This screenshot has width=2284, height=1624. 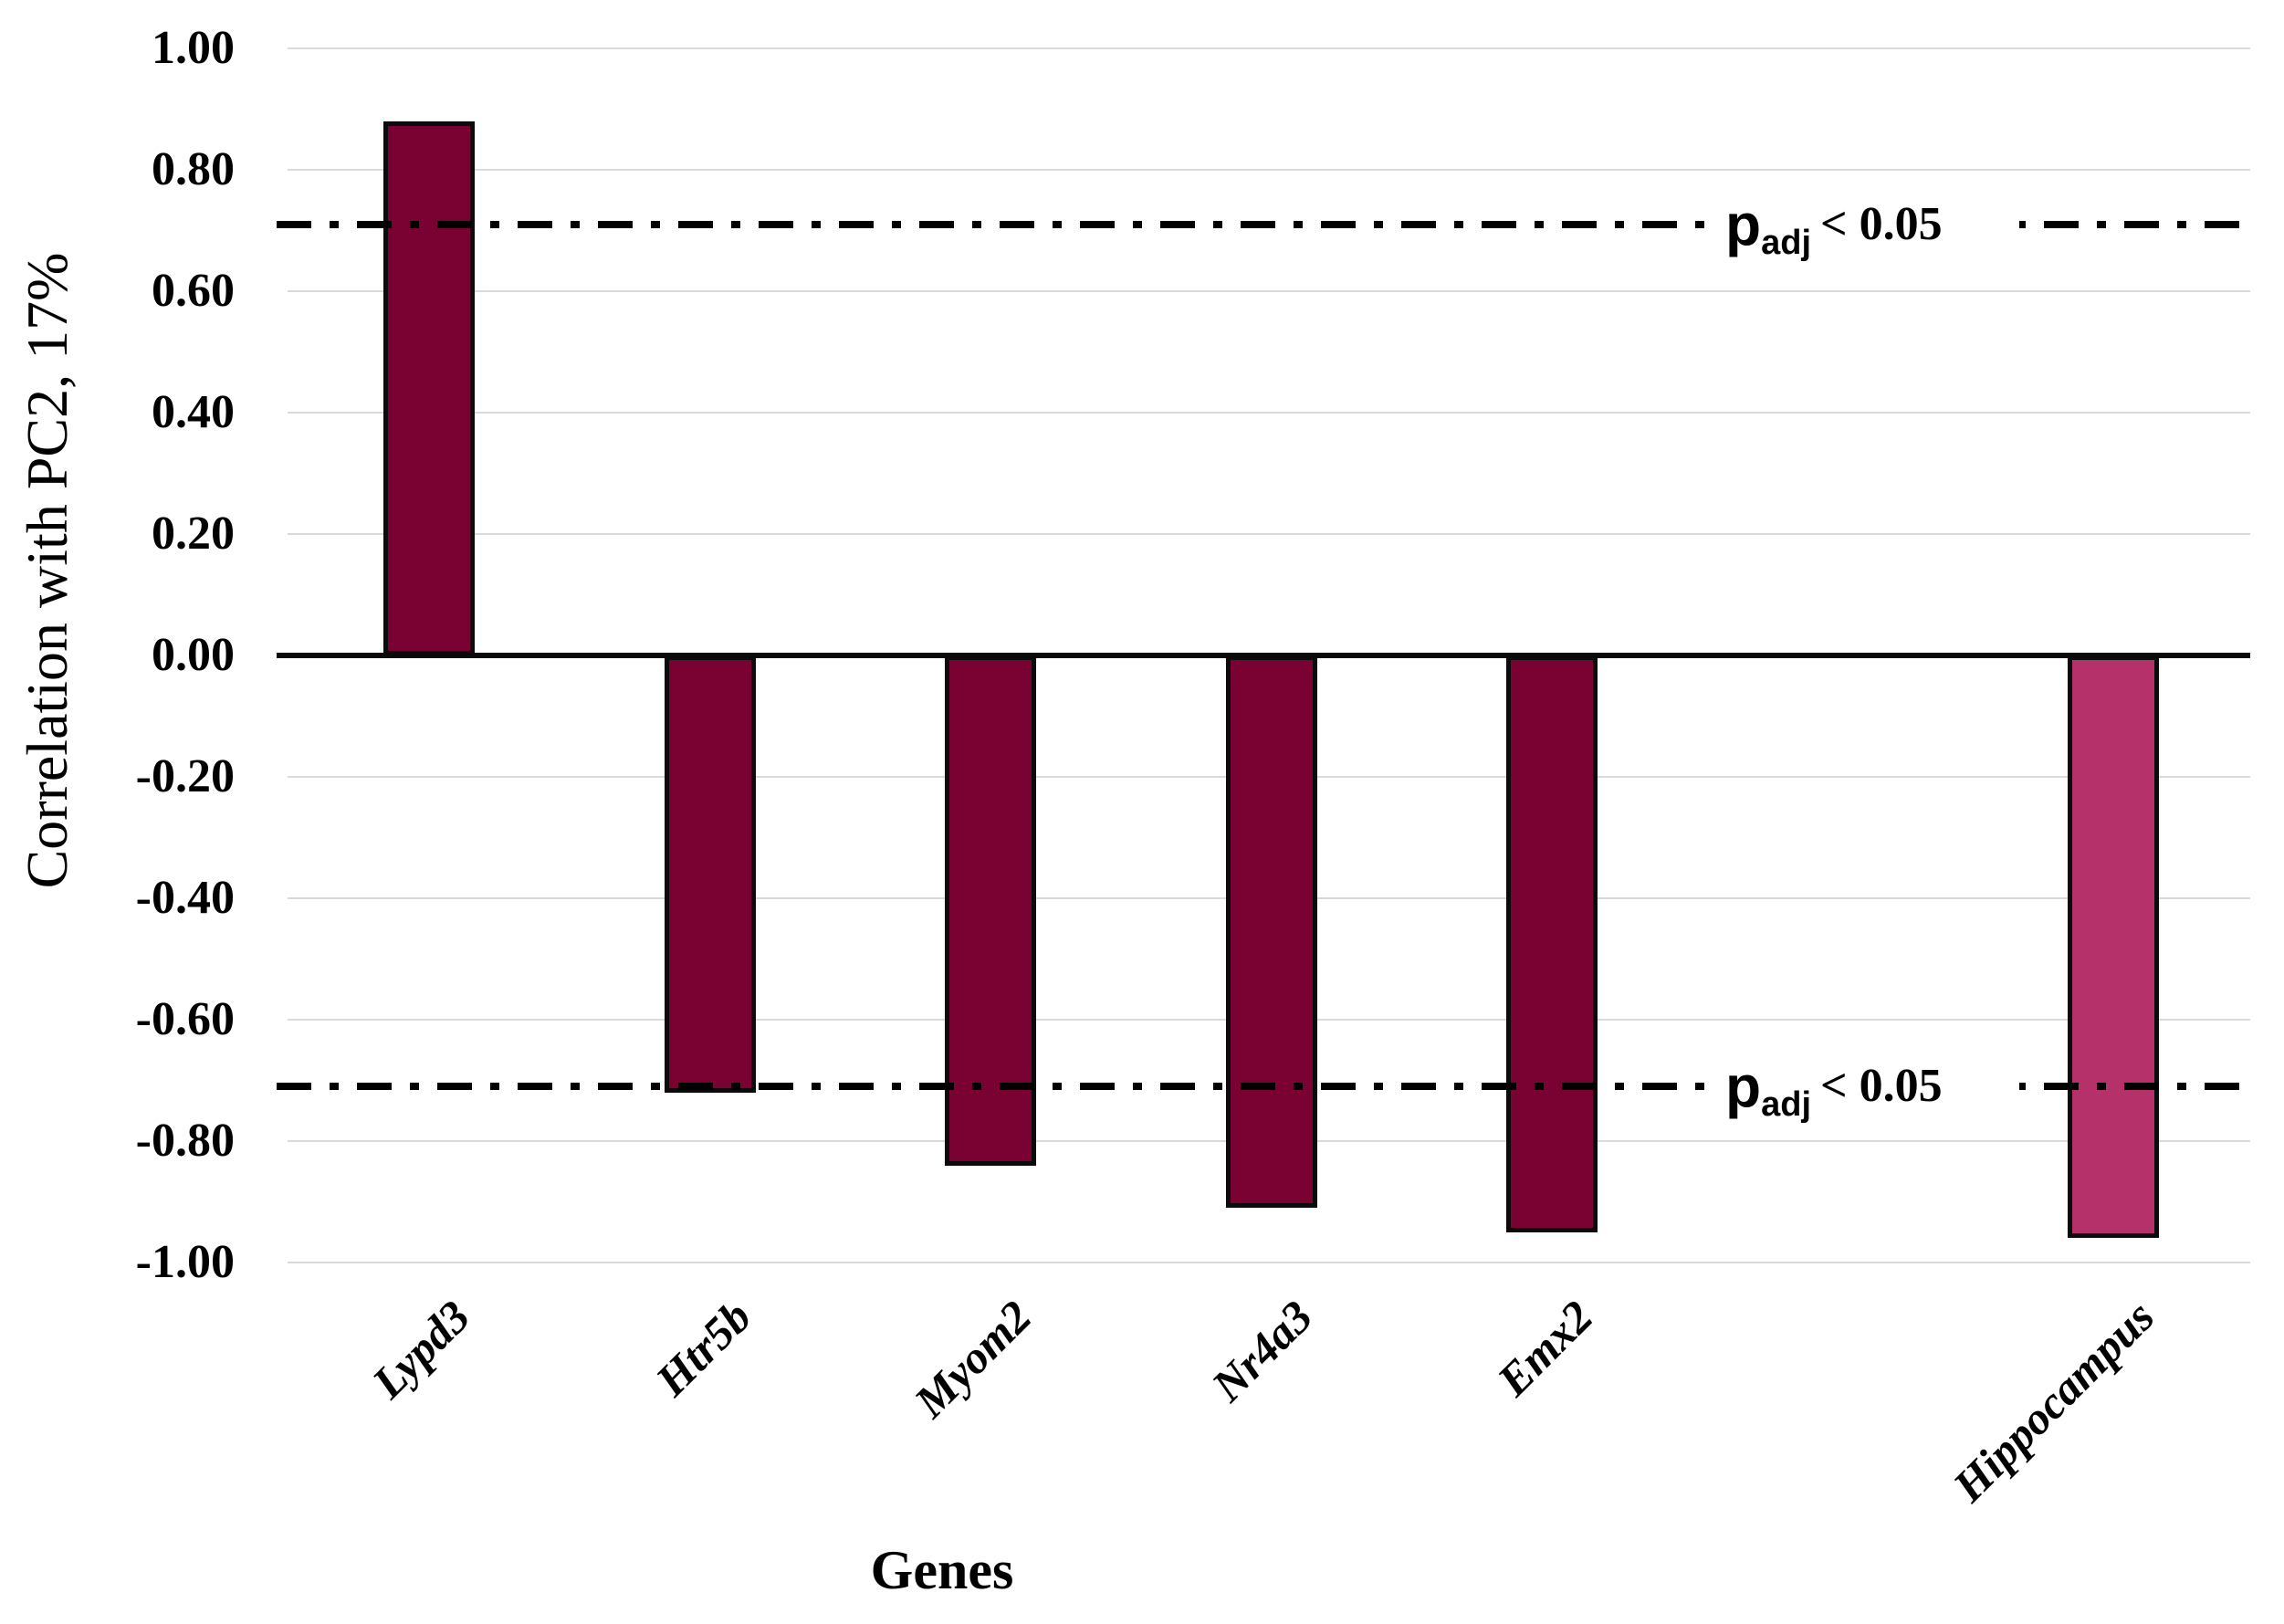 What do you see at coordinates (991, 910) in the screenshot?
I see `bar-myom2` at bounding box center [991, 910].